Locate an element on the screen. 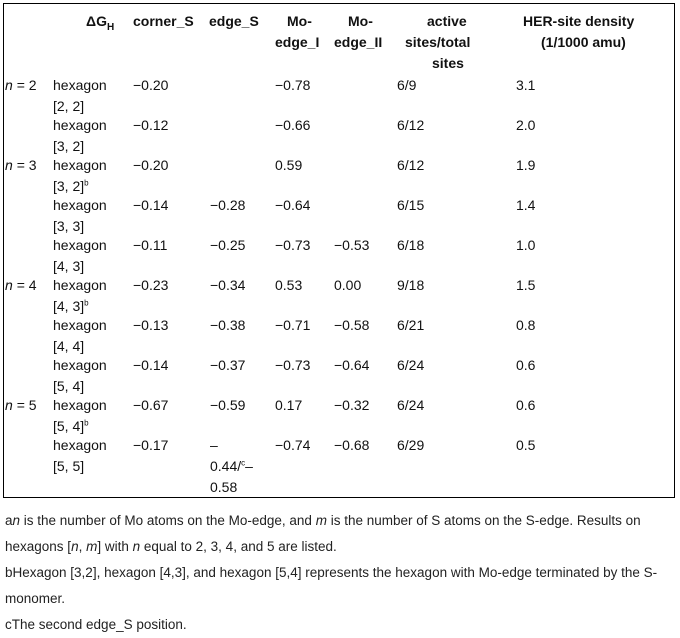  row-mo1: 0.59 is located at coordinates (289, 165).